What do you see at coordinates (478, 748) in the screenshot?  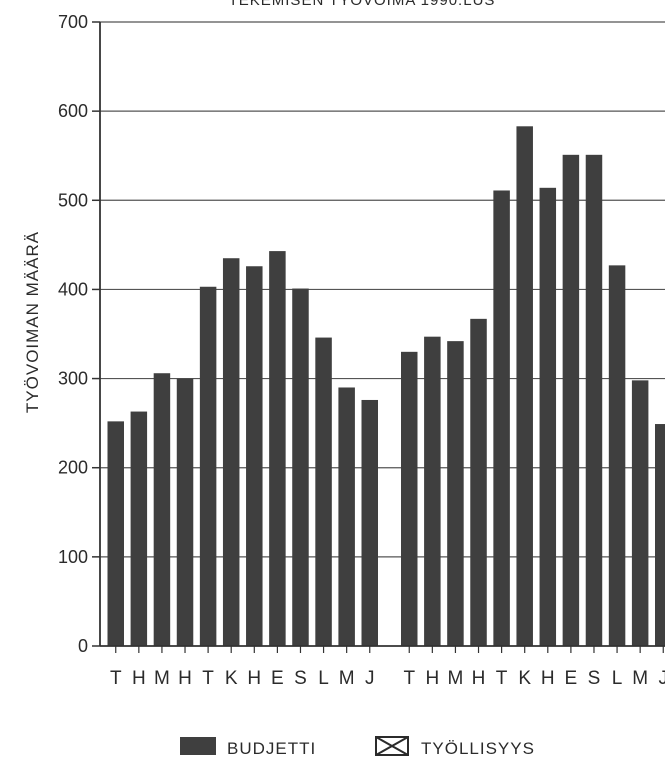 I see `legend-label-tyollisyys: TYÖLLISYYS` at bounding box center [478, 748].